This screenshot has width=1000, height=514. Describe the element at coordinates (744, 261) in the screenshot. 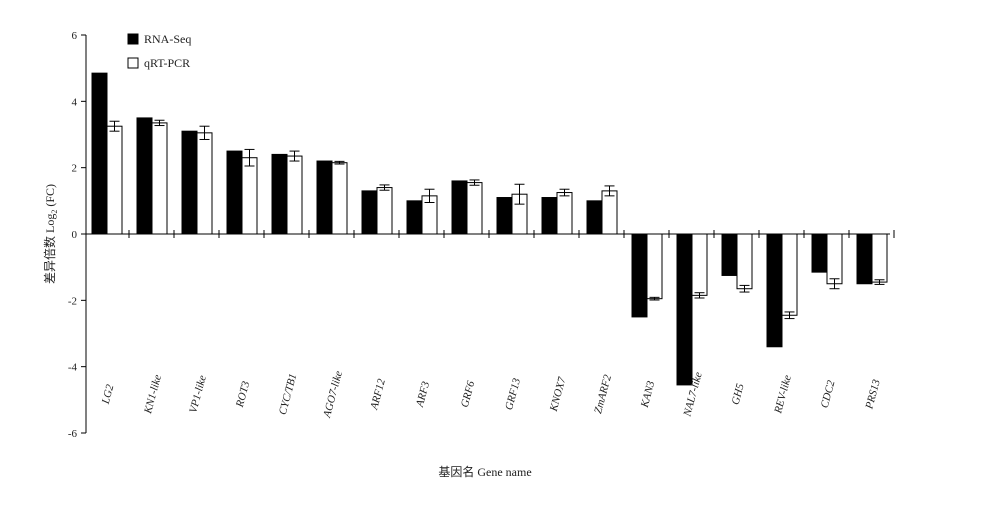

I see `bar-qrt-pcr-gh5` at that location.